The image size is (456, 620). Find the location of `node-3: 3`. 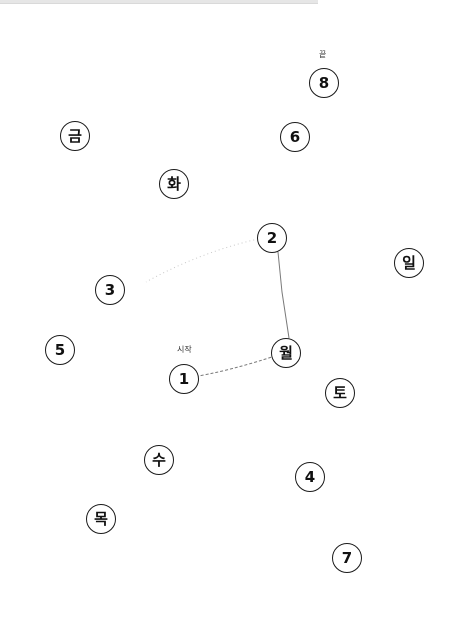

node-3: 3 is located at coordinates (110, 290).